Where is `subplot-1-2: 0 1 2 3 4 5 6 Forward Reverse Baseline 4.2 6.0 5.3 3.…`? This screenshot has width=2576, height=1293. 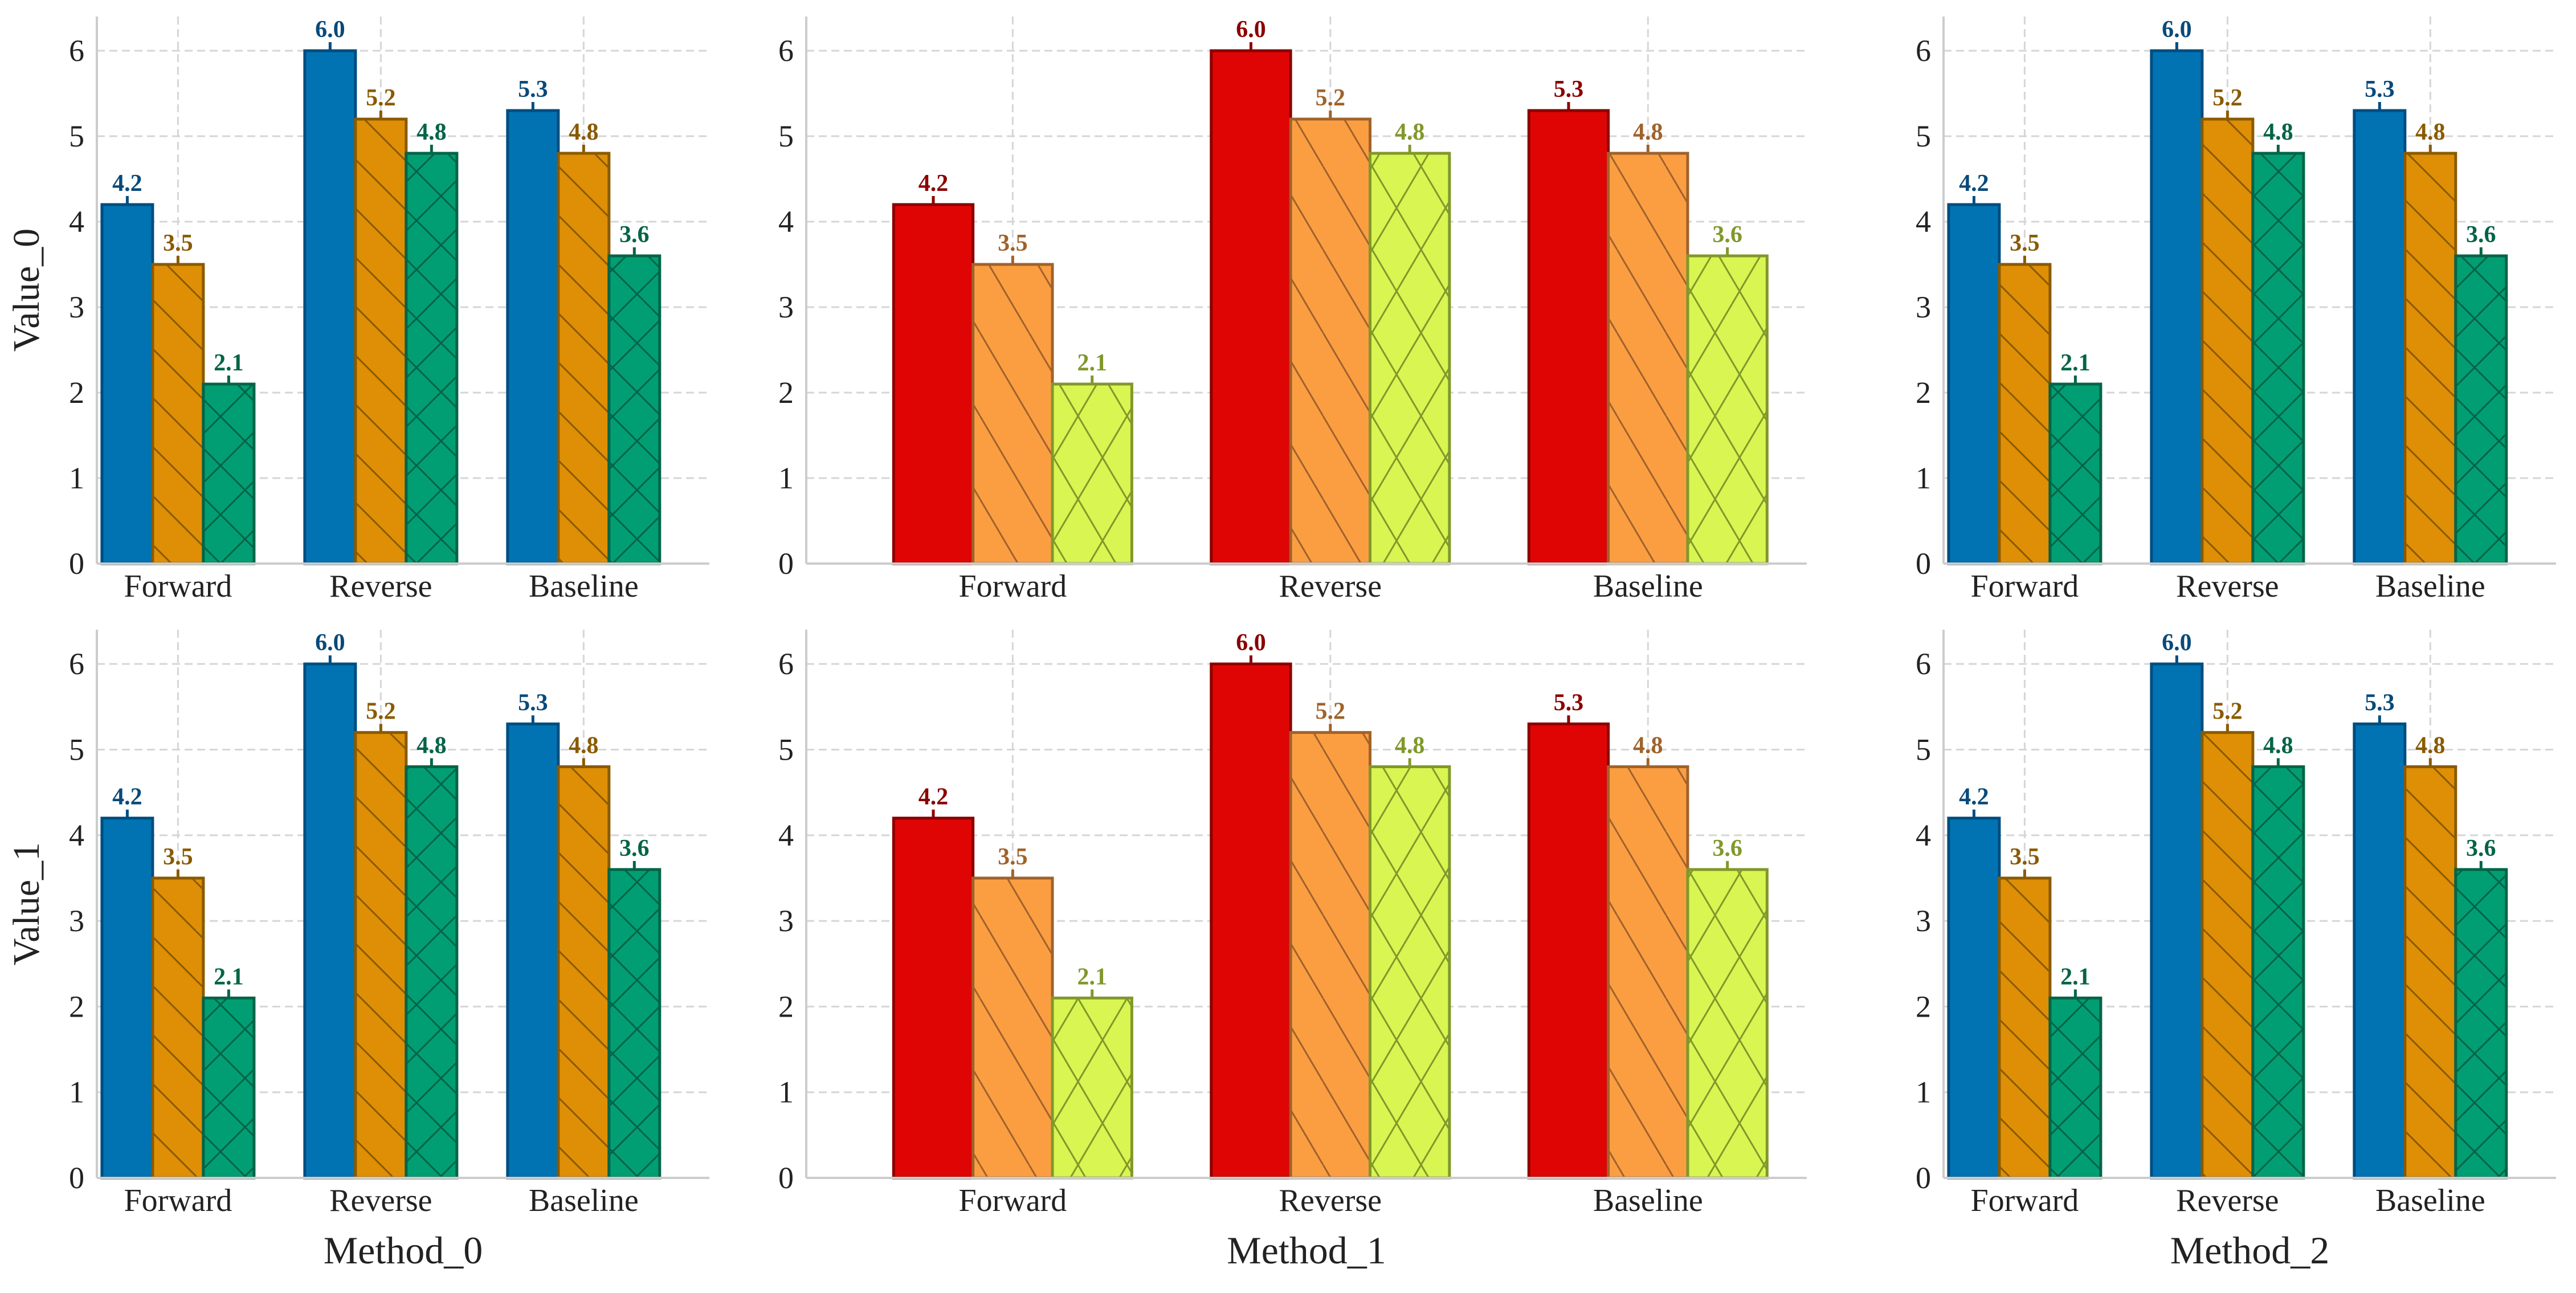 subplot-1-2: 0 1 2 3 4 5 6 Forward Reverse Baseline 4.2 6.0 5.3 3.… is located at coordinates (2236, 951).